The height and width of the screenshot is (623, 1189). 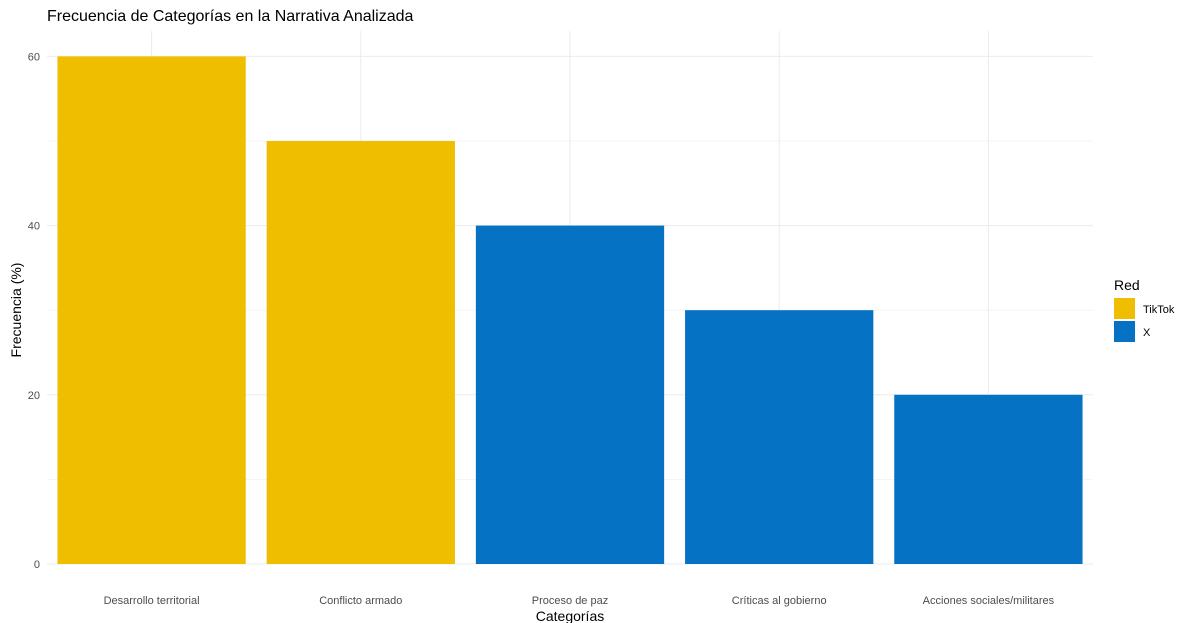 What do you see at coordinates (1159, 310) in the screenshot?
I see `legend-label: TikTok` at bounding box center [1159, 310].